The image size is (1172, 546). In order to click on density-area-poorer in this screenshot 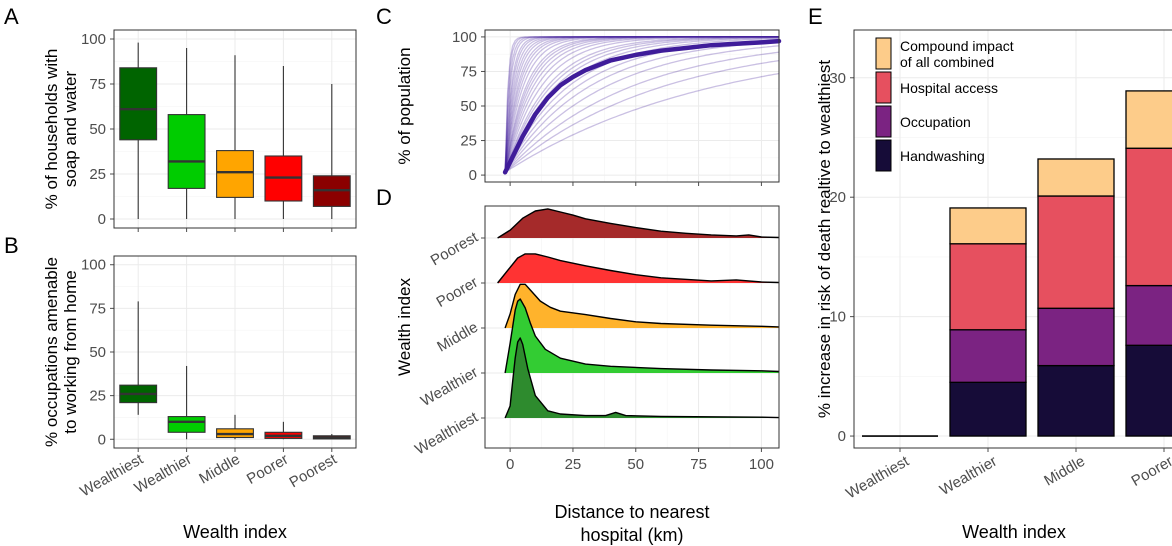, I will do `click(638, 268)`.